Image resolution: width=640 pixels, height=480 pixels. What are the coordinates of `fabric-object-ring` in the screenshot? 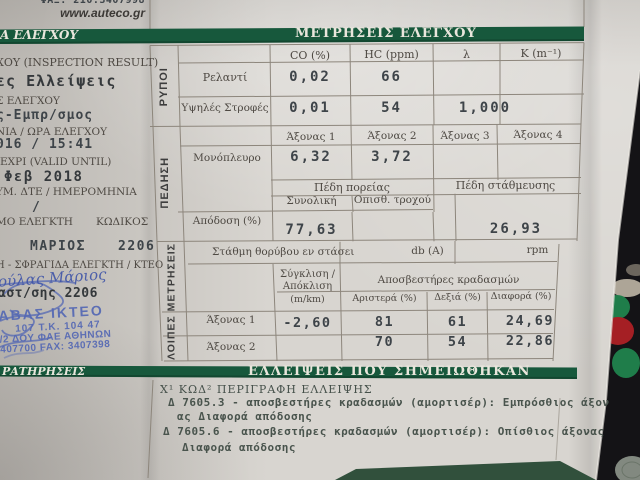 It's located at (630, 470).